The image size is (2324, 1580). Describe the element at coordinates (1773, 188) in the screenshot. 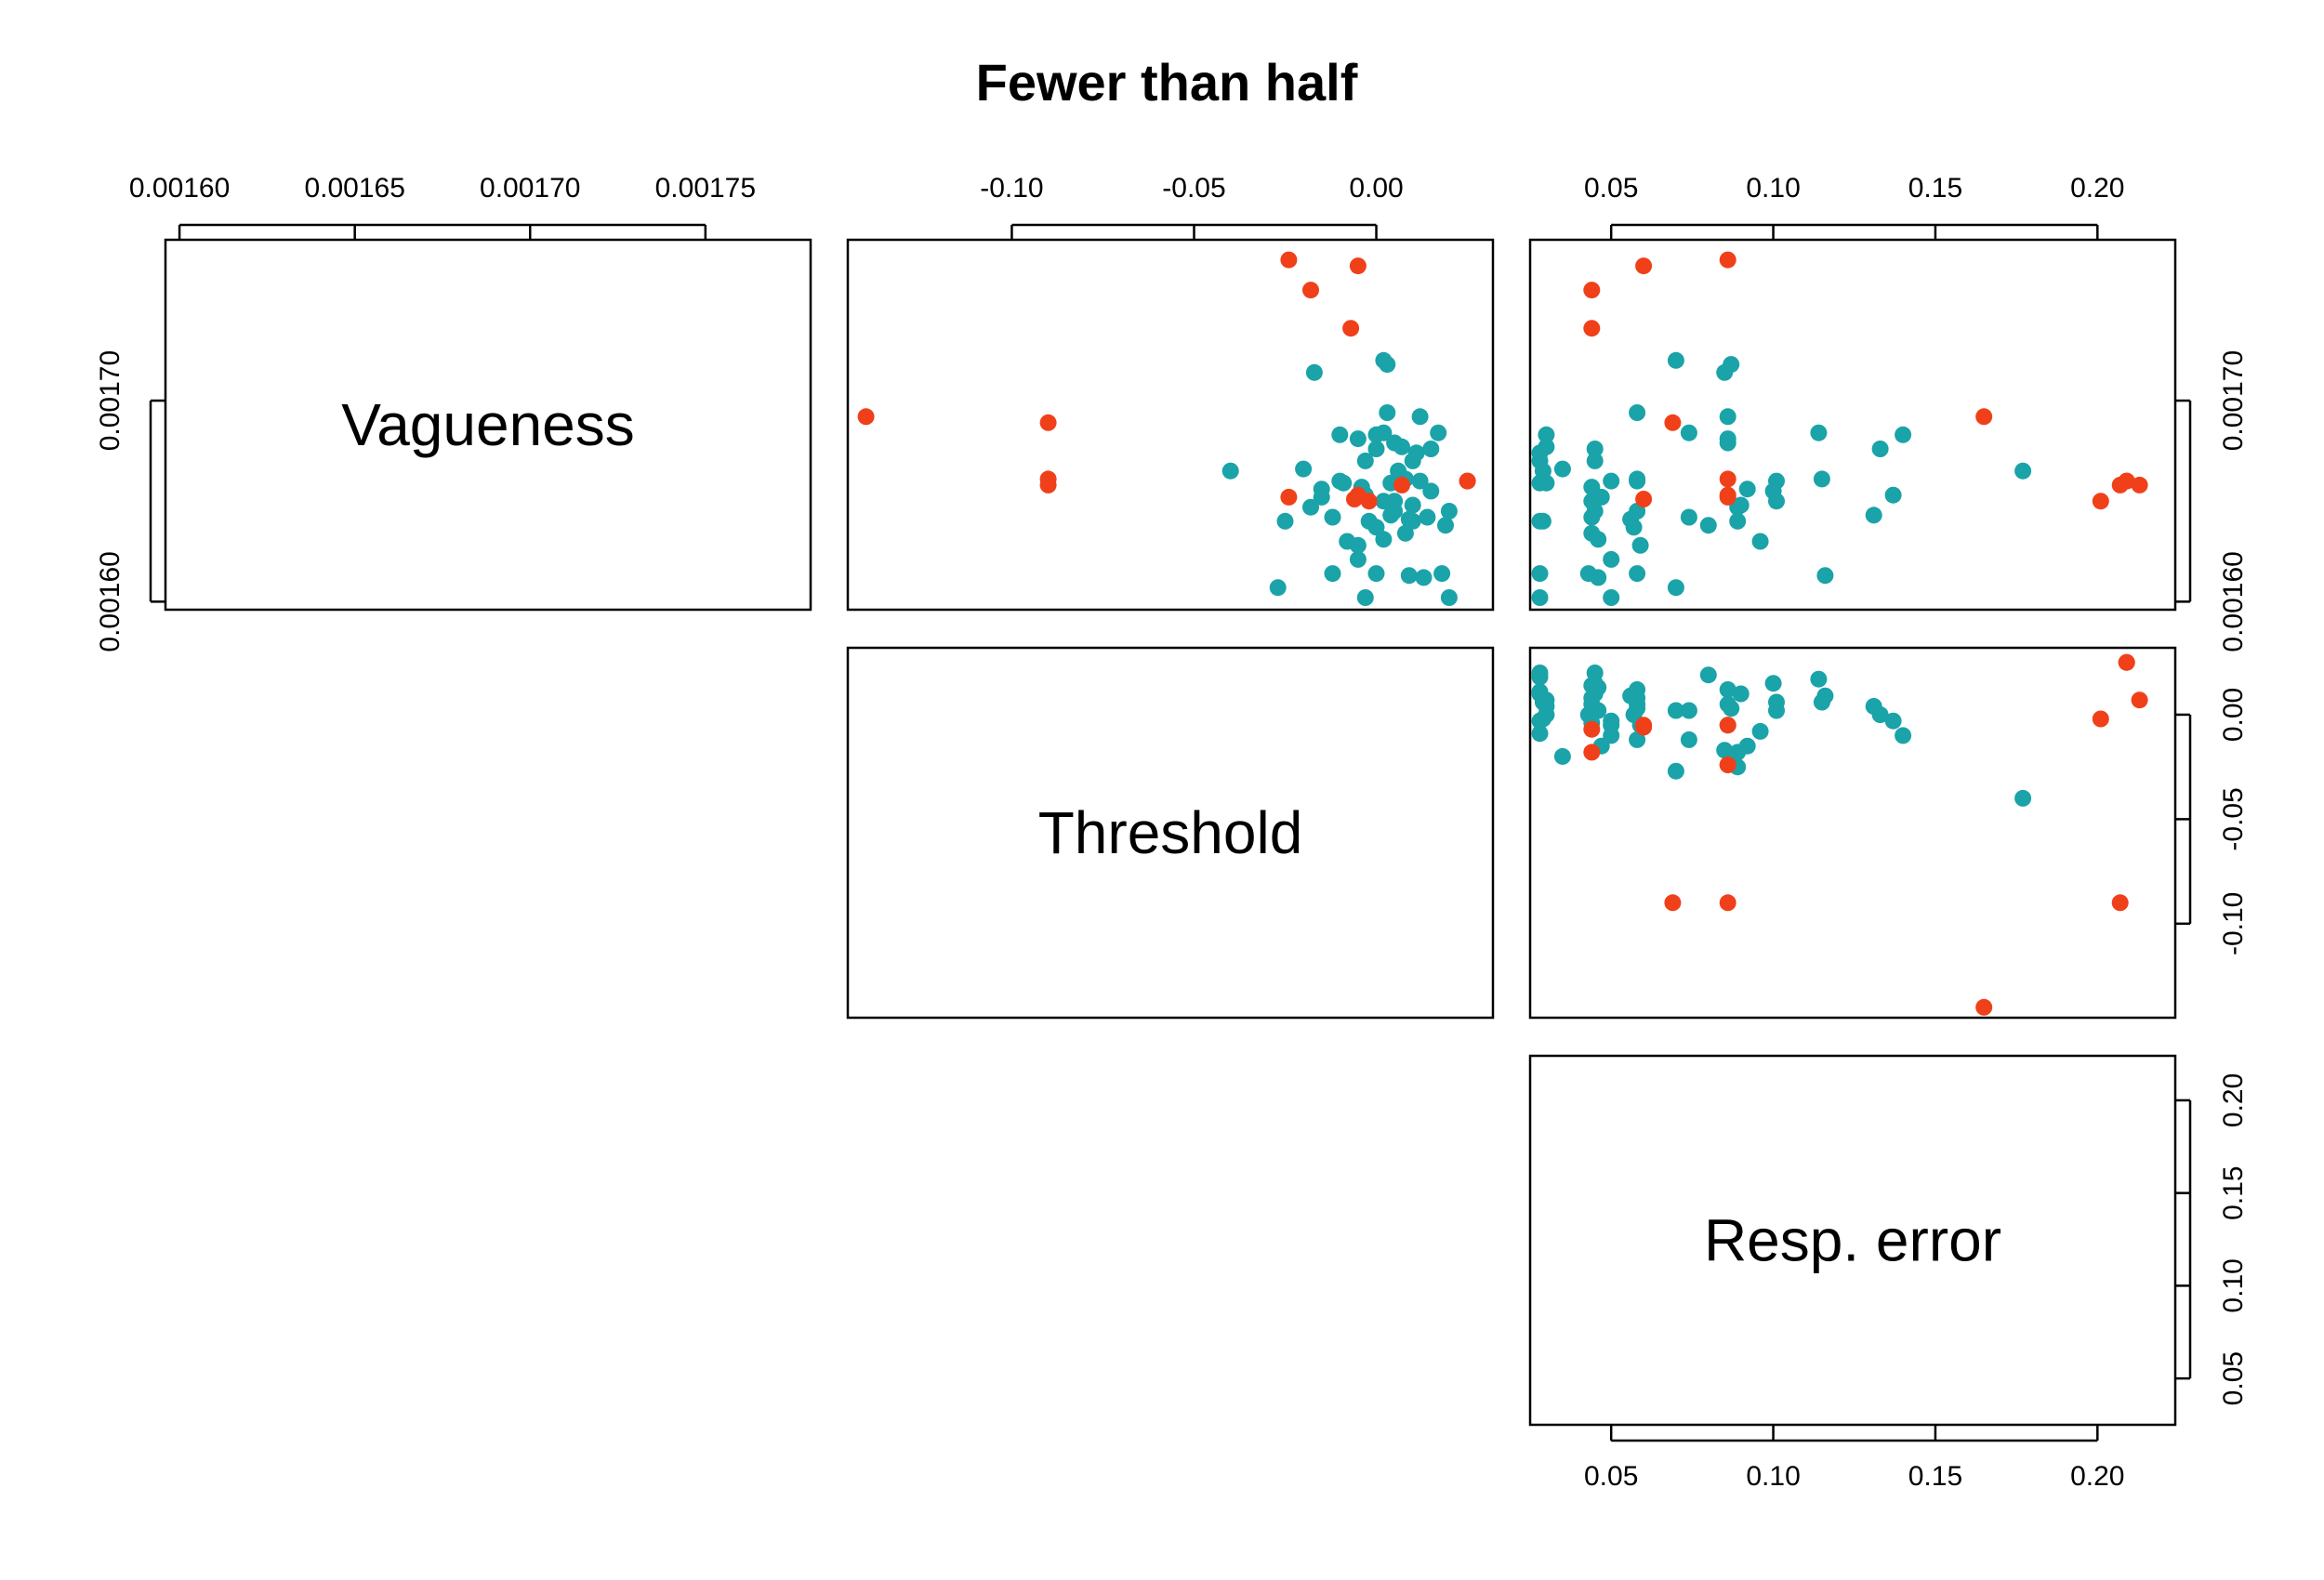

I see `top-axis-tick-label: 0.10` at that location.